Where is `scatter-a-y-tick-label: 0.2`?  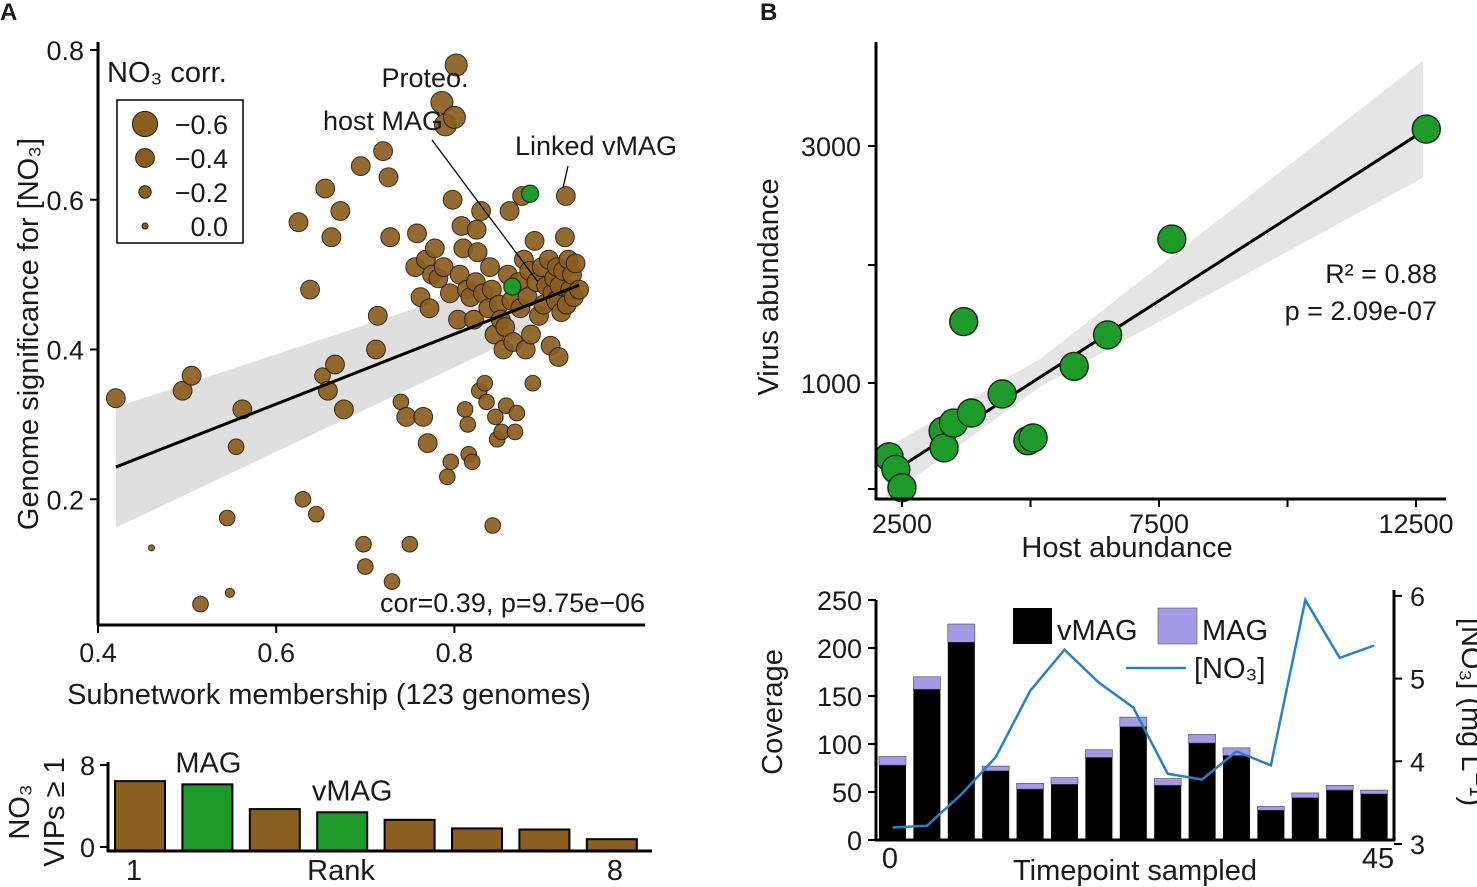 scatter-a-y-tick-label: 0.2 is located at coordinates (65, 500).